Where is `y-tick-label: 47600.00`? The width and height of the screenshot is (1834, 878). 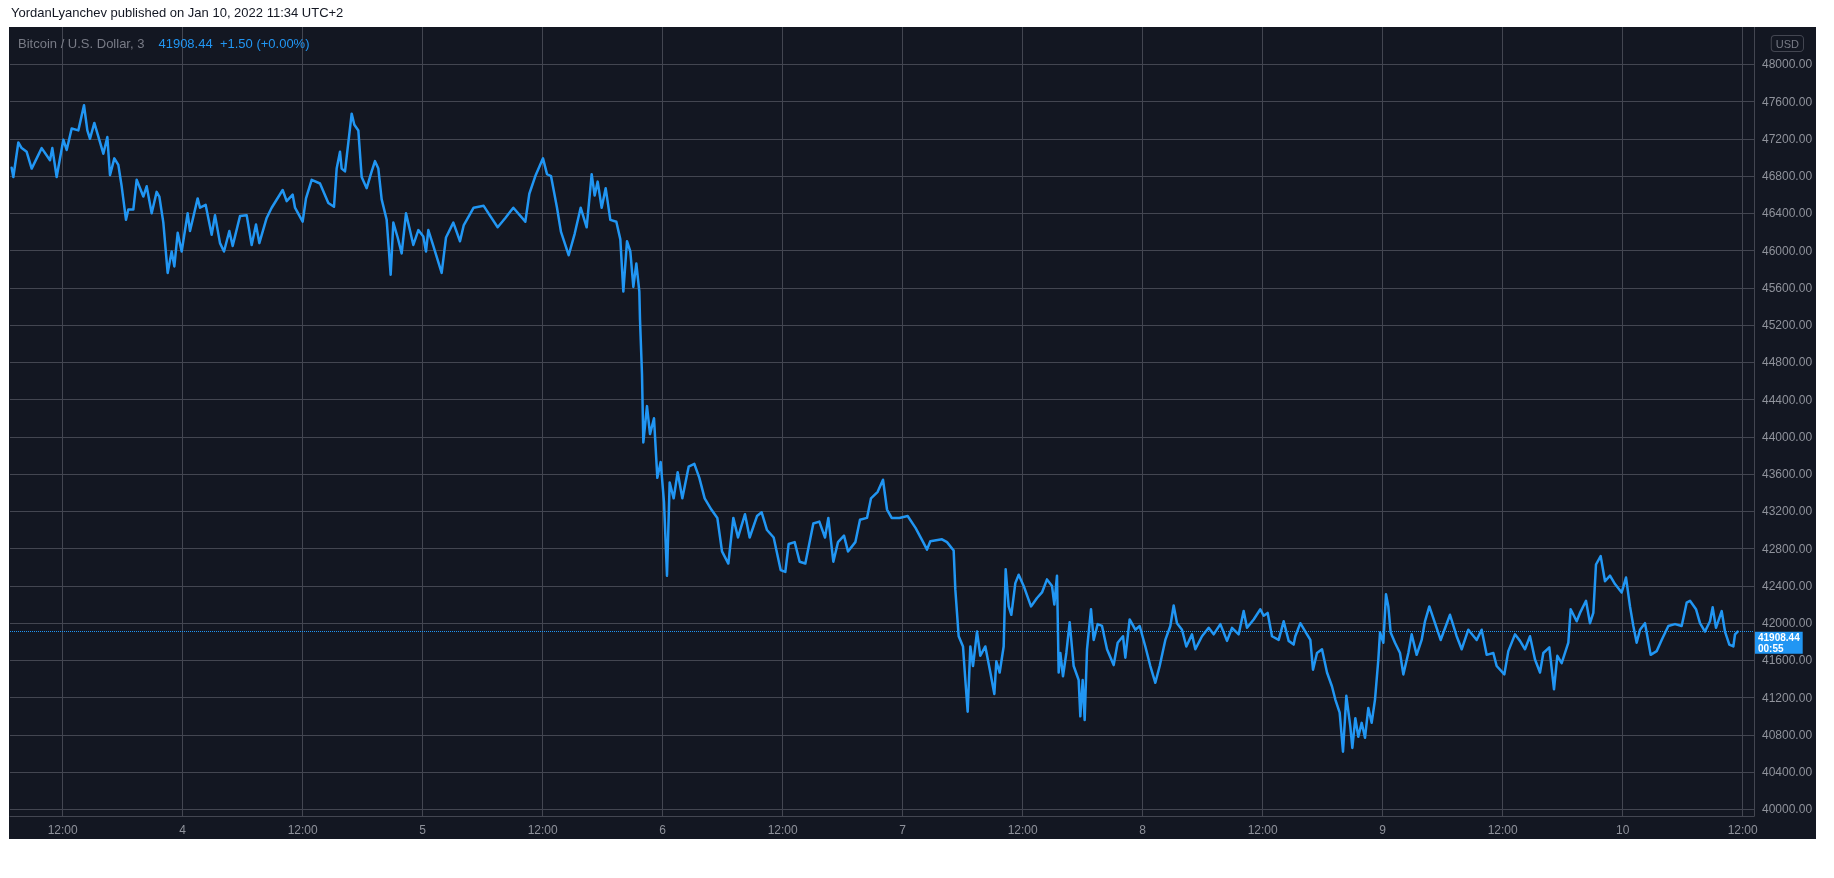 y-tick-label: 47600.00 is located at coordinates (1787, 101).